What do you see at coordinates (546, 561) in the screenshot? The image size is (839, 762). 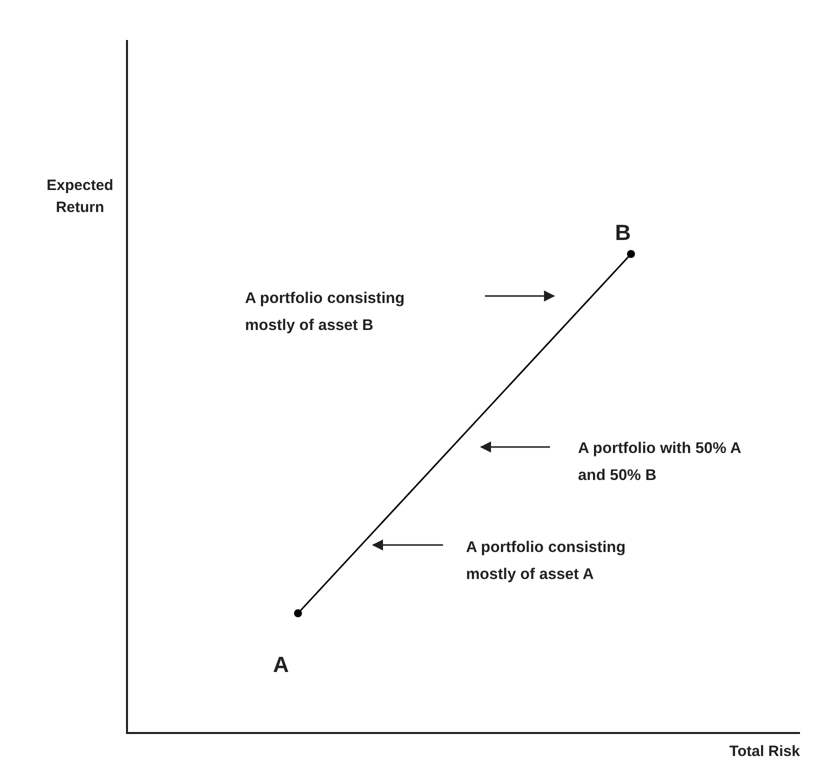 I see `annotation: A portfolio consisting mostly of asset A` at bounding box center [546, 561].